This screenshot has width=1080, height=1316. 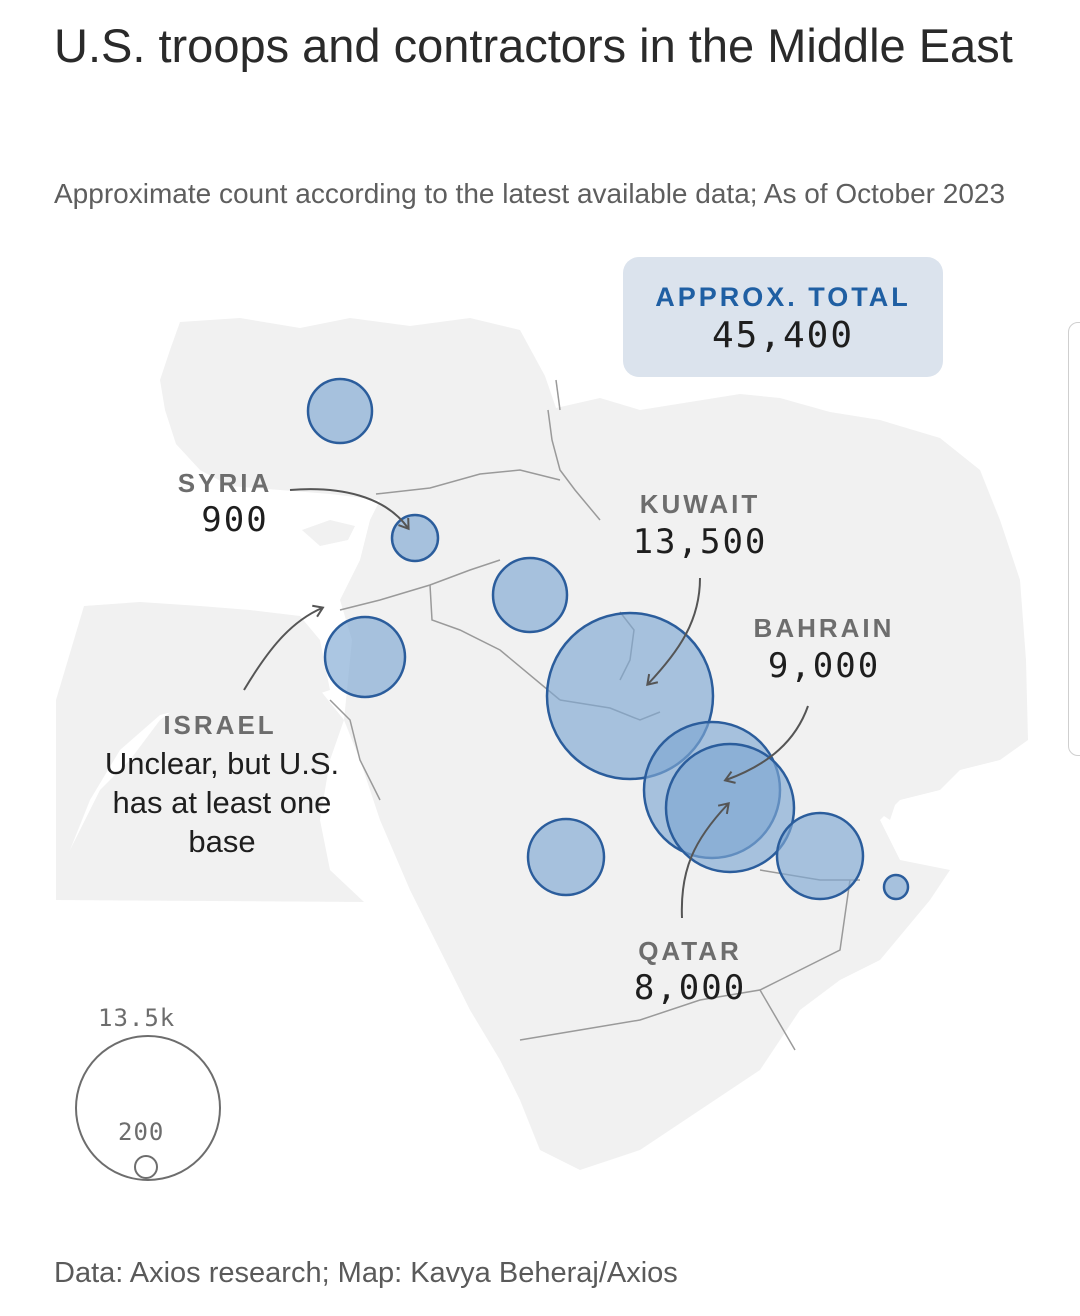 I want to click on legend-min-label: 200, so click(x=141, y=1132).